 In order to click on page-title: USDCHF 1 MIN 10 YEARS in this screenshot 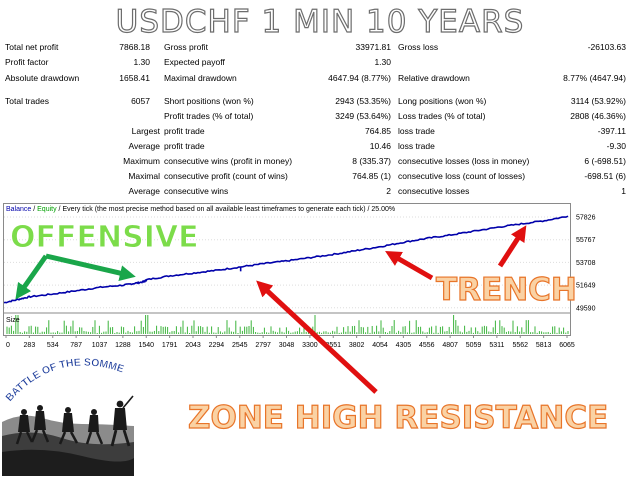, I will do `click(320, 21)`.